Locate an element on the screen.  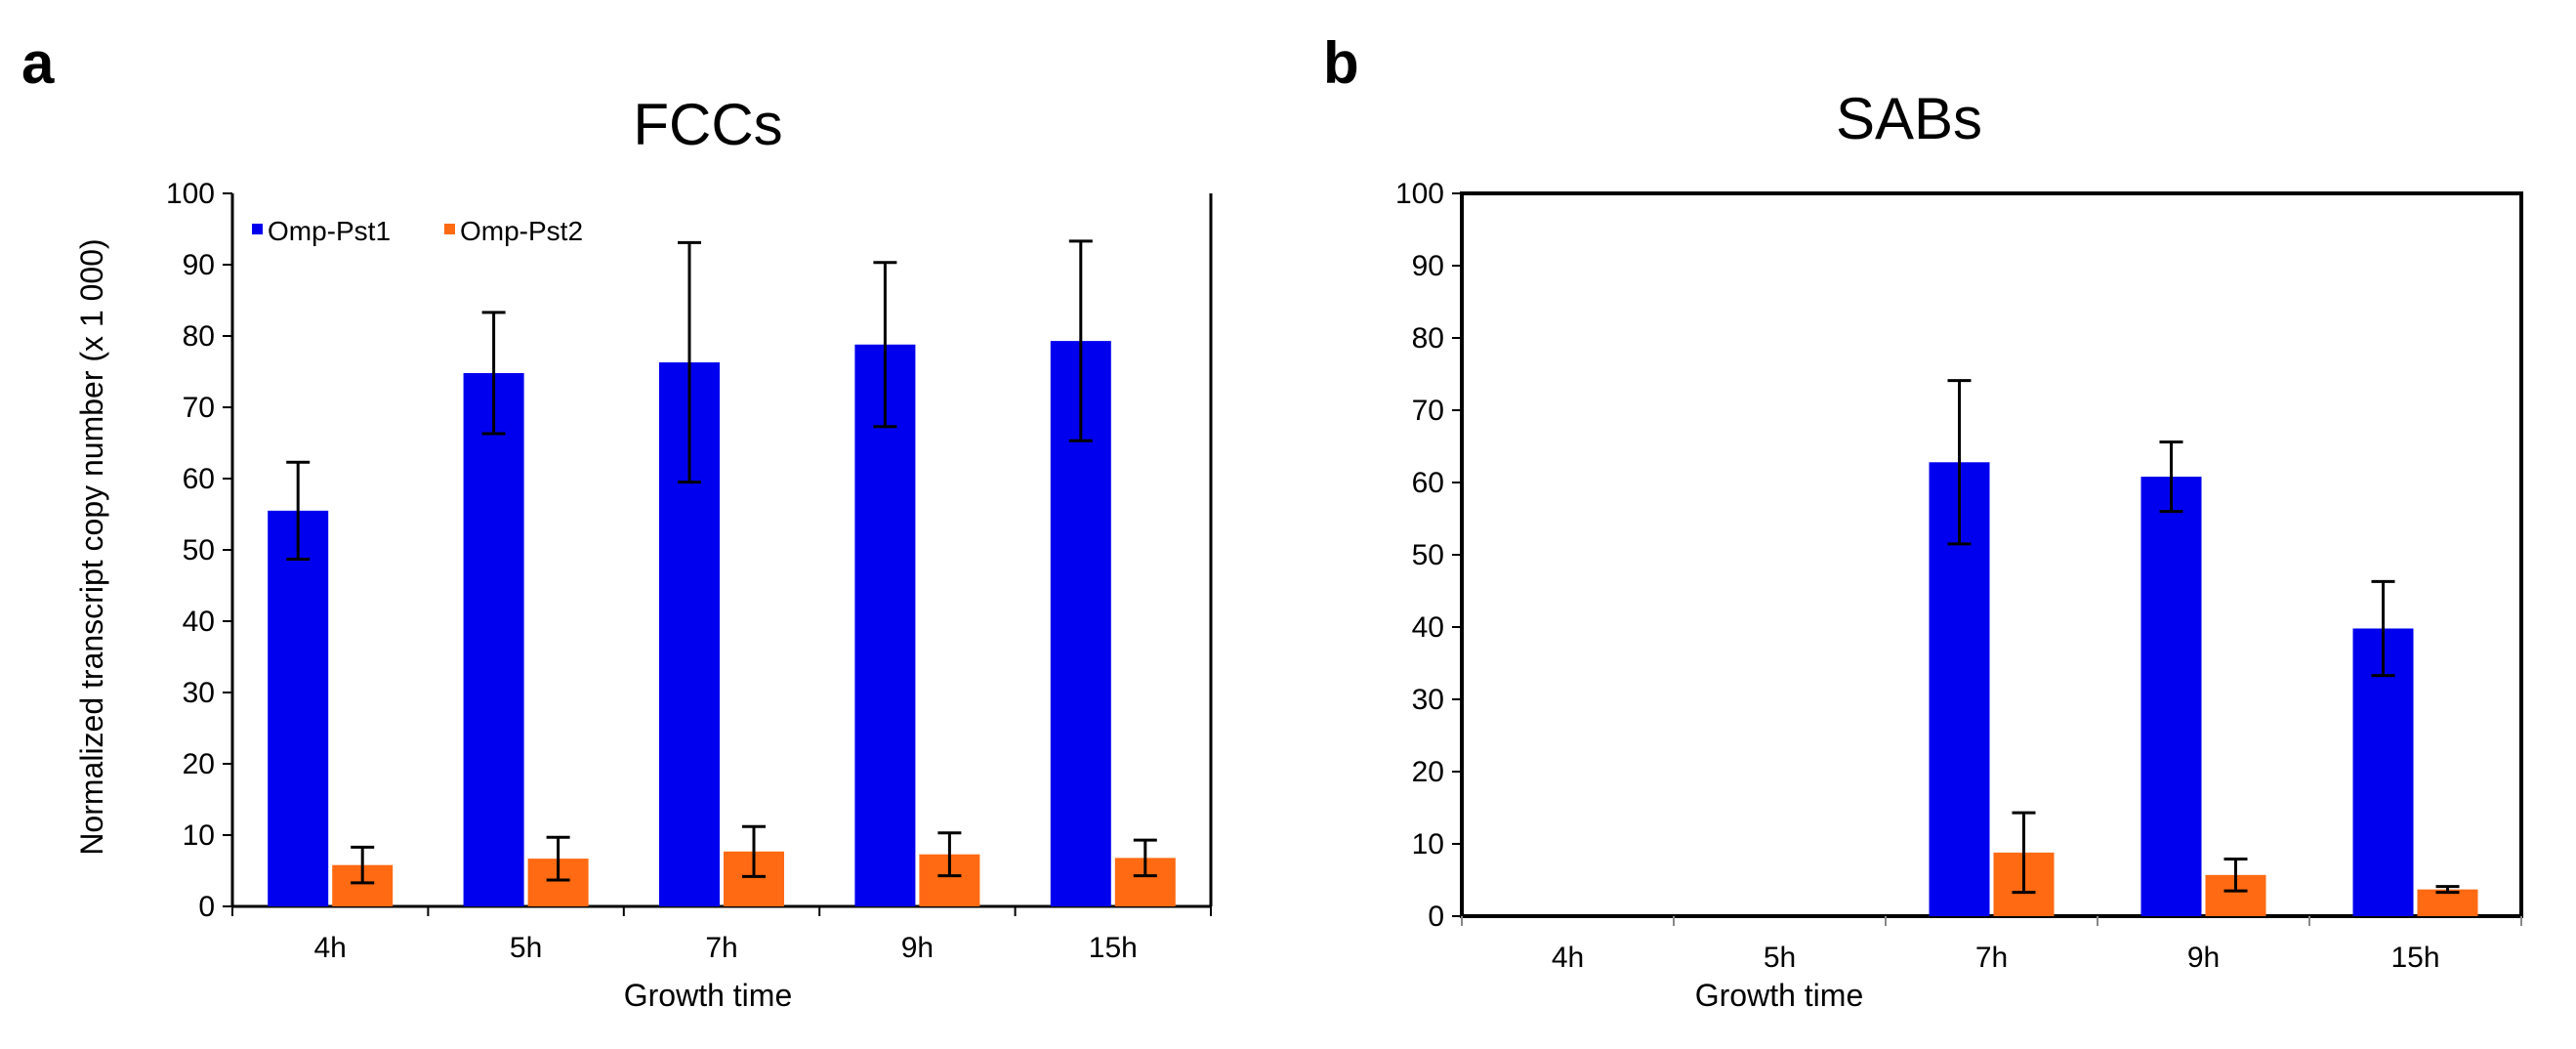
chart-title-sabs: SABs is located at coordinates (1909, 118).